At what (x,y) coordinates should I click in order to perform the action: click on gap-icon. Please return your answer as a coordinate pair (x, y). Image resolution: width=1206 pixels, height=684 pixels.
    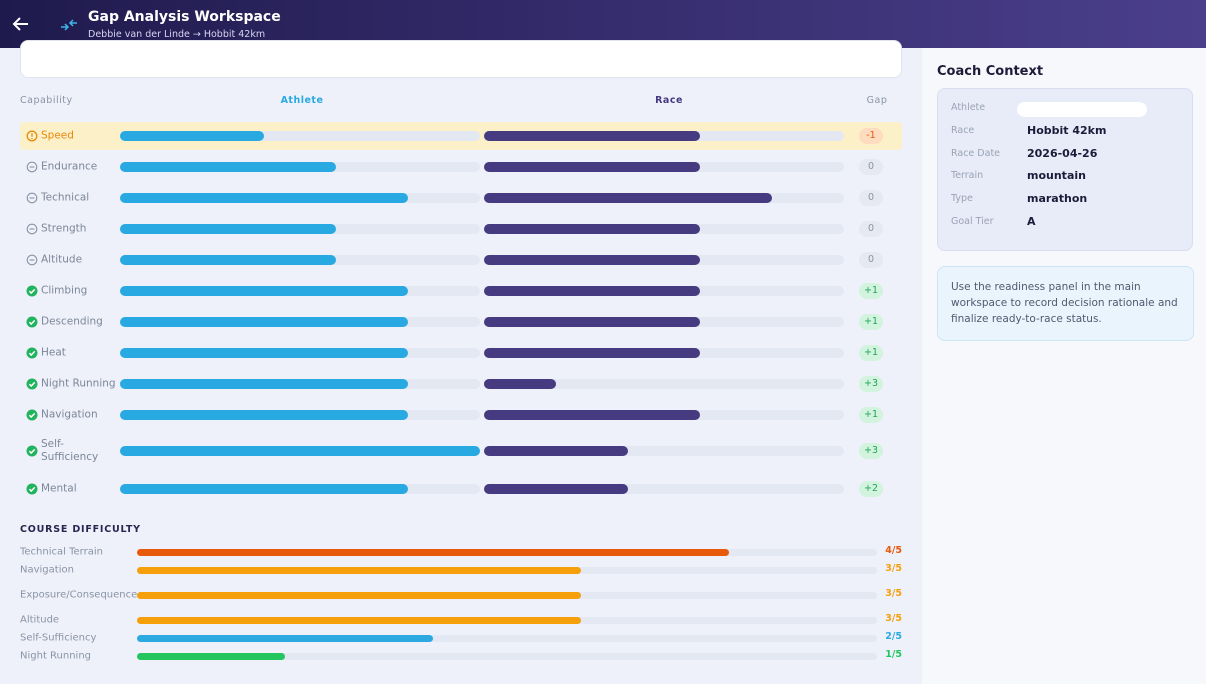
    Looking at the image, I should click on (69, 25).